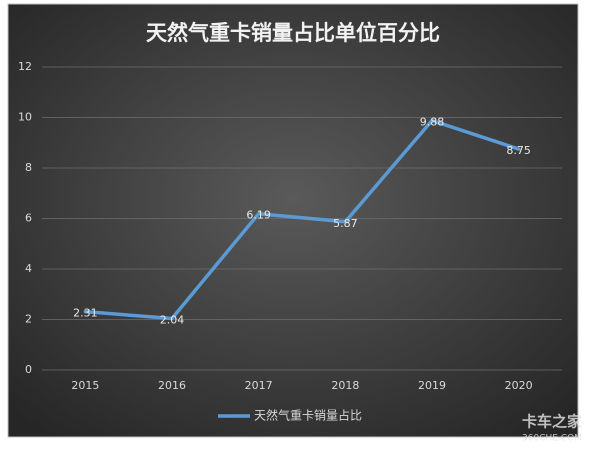 The height and width of the screenshot is (453, 600). I want to click on data-label: 2.31, so click(85, 313).